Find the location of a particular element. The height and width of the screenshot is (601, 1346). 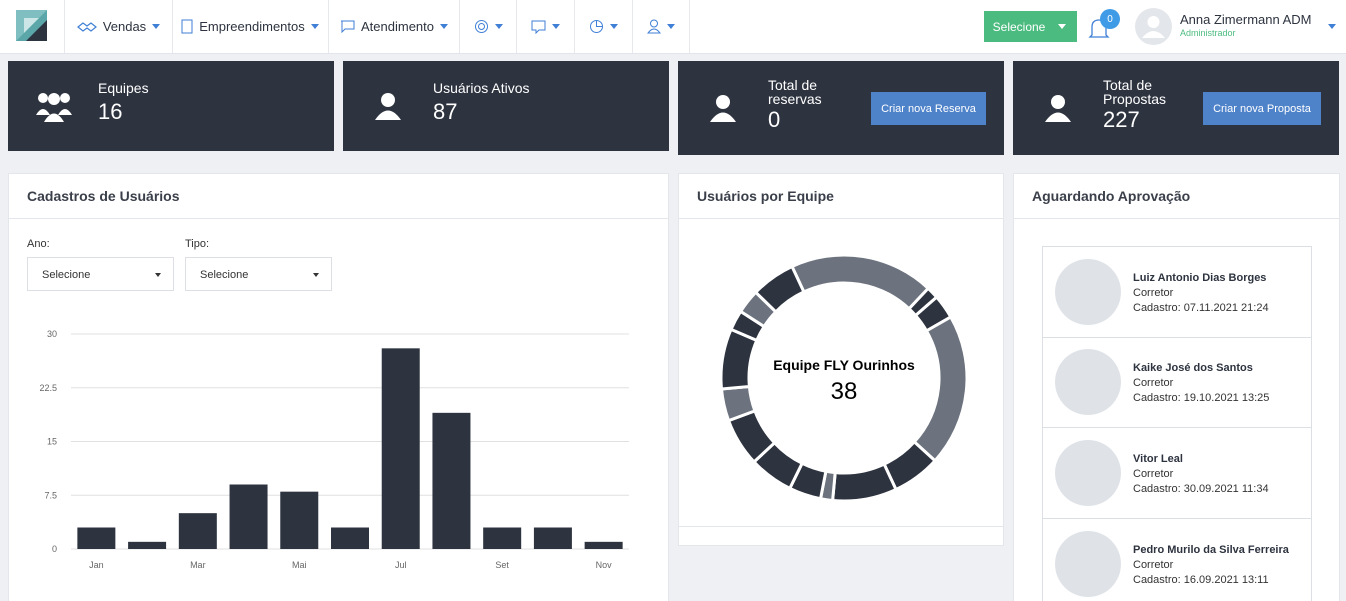

x-tick-label: Nov is located at coordinates (604, 565).